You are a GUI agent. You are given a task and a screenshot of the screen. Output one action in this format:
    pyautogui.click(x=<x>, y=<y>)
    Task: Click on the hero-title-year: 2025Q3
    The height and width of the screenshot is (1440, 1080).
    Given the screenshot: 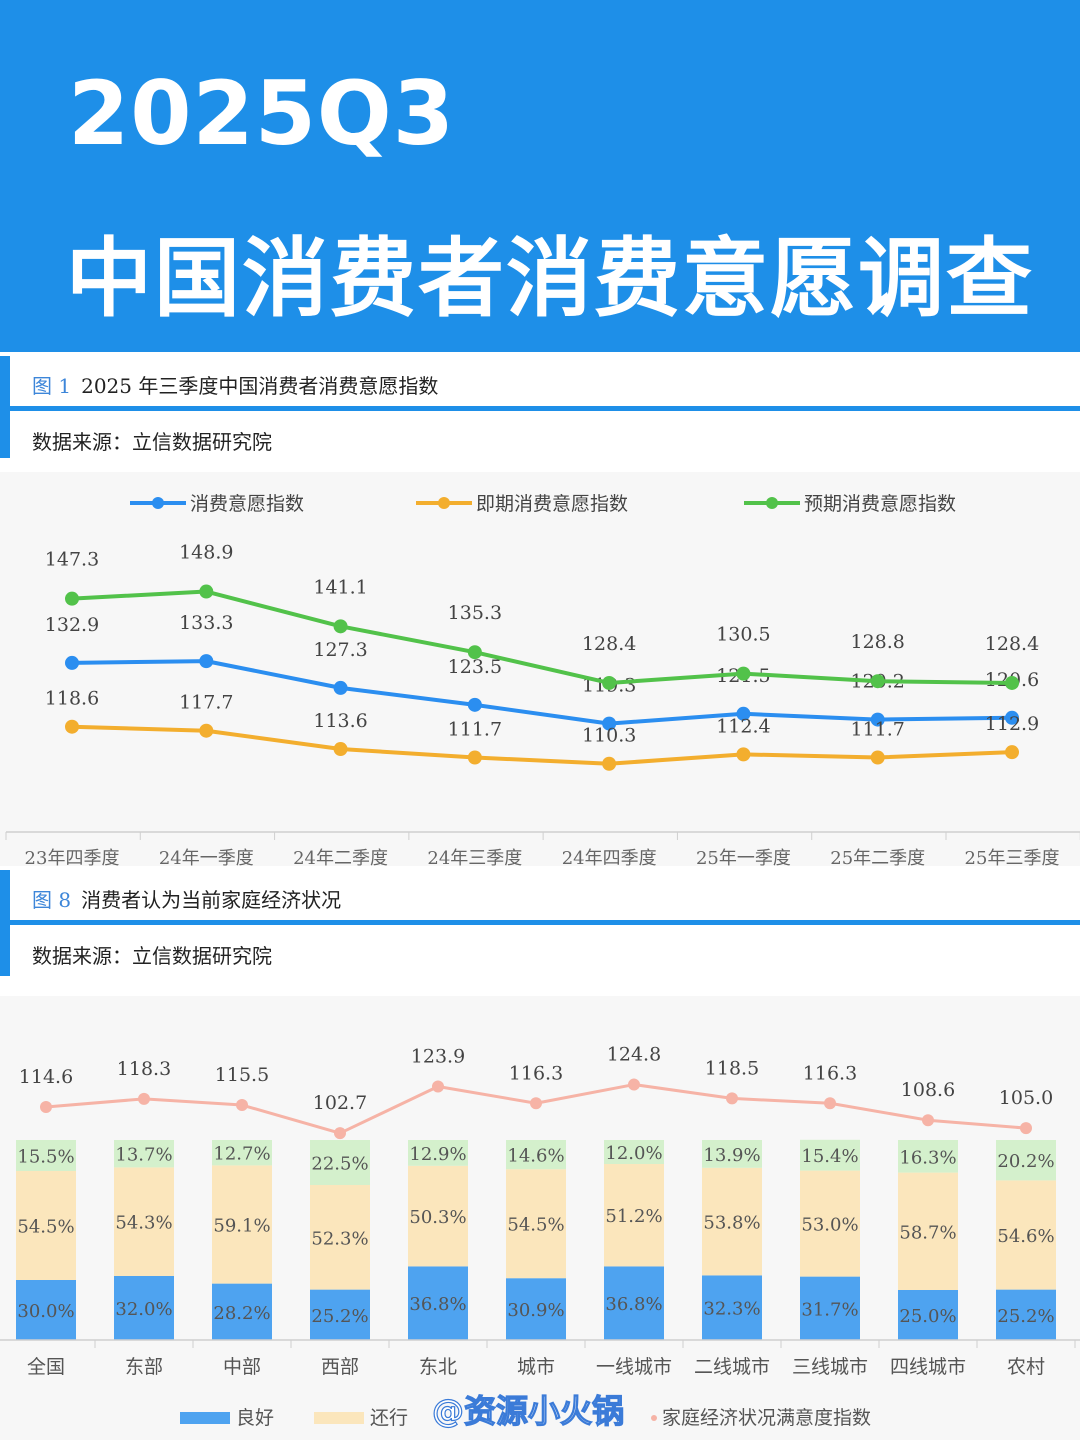 What is the action you would take?
    pyautogui.click(x=261, y=113)
    